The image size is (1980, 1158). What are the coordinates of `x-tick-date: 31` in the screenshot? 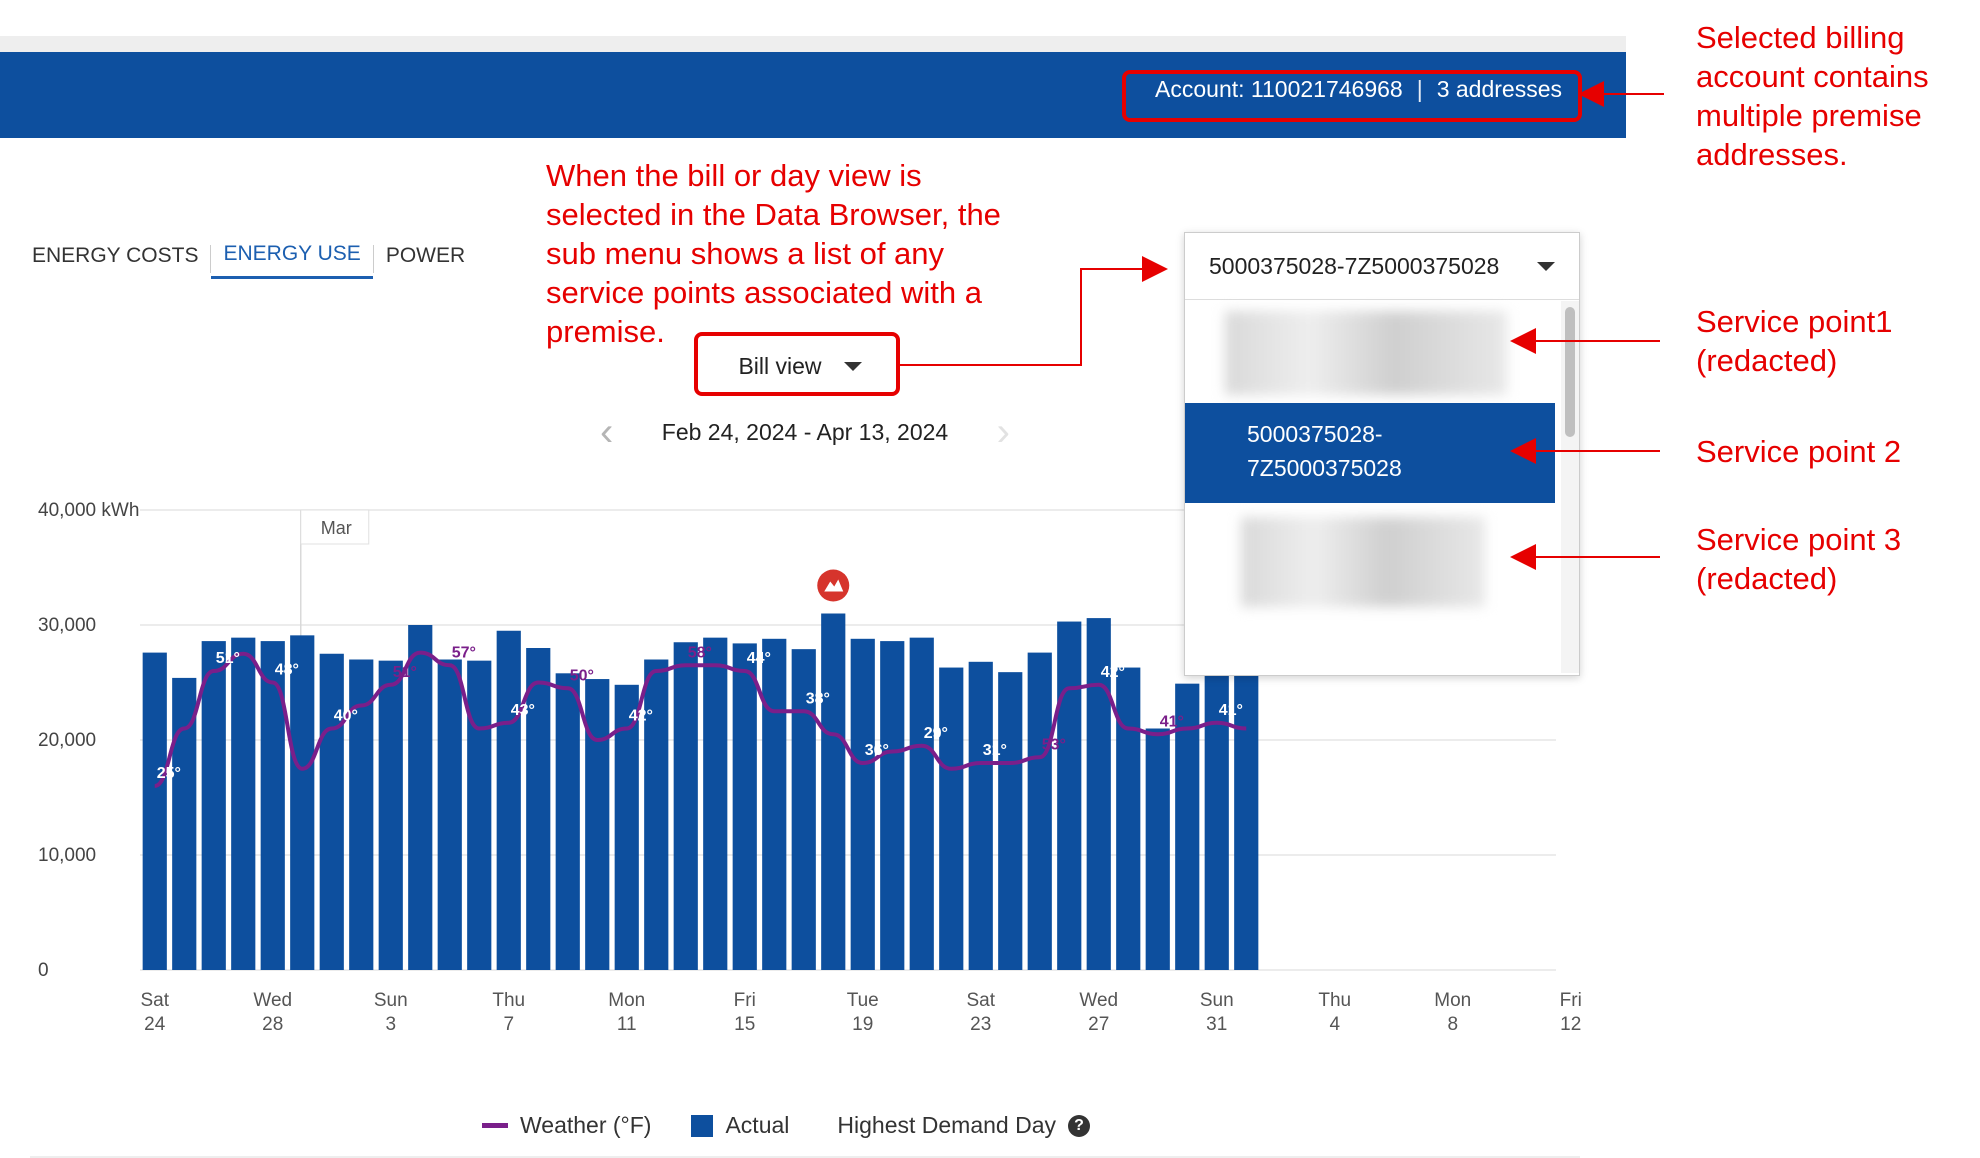 It's located at (1216, 1024).